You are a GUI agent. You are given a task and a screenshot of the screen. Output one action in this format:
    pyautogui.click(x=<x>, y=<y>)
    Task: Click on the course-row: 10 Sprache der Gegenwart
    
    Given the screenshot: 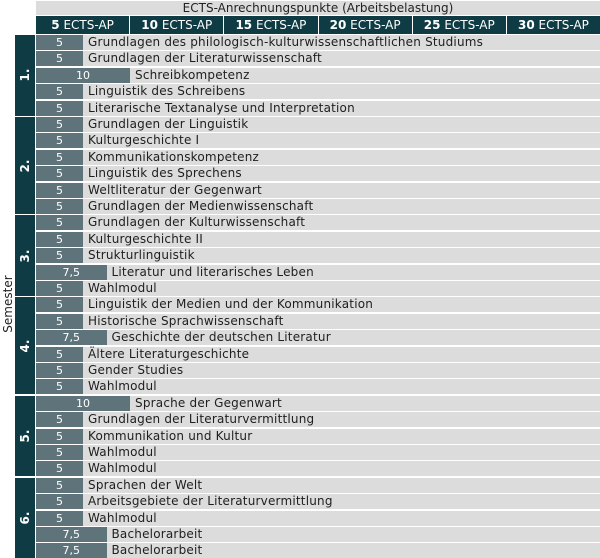 What is the action you would take?
    pyautogui.click(x=318, y=403)
    